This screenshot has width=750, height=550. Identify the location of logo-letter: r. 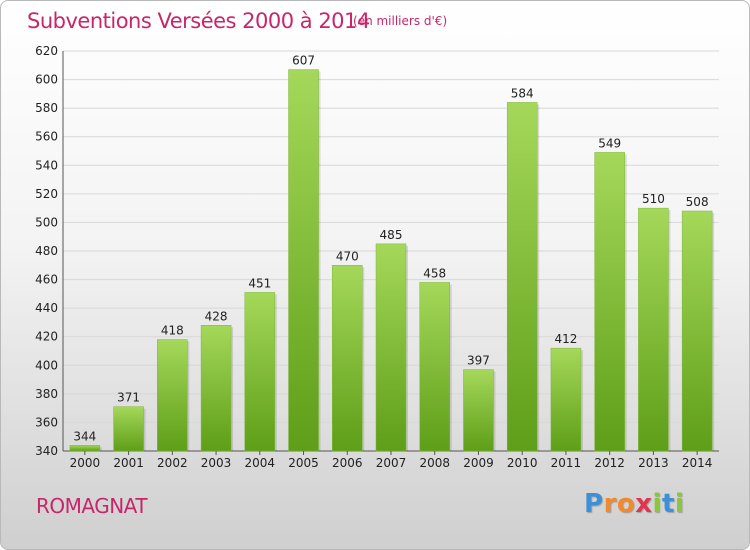
(610, 504).